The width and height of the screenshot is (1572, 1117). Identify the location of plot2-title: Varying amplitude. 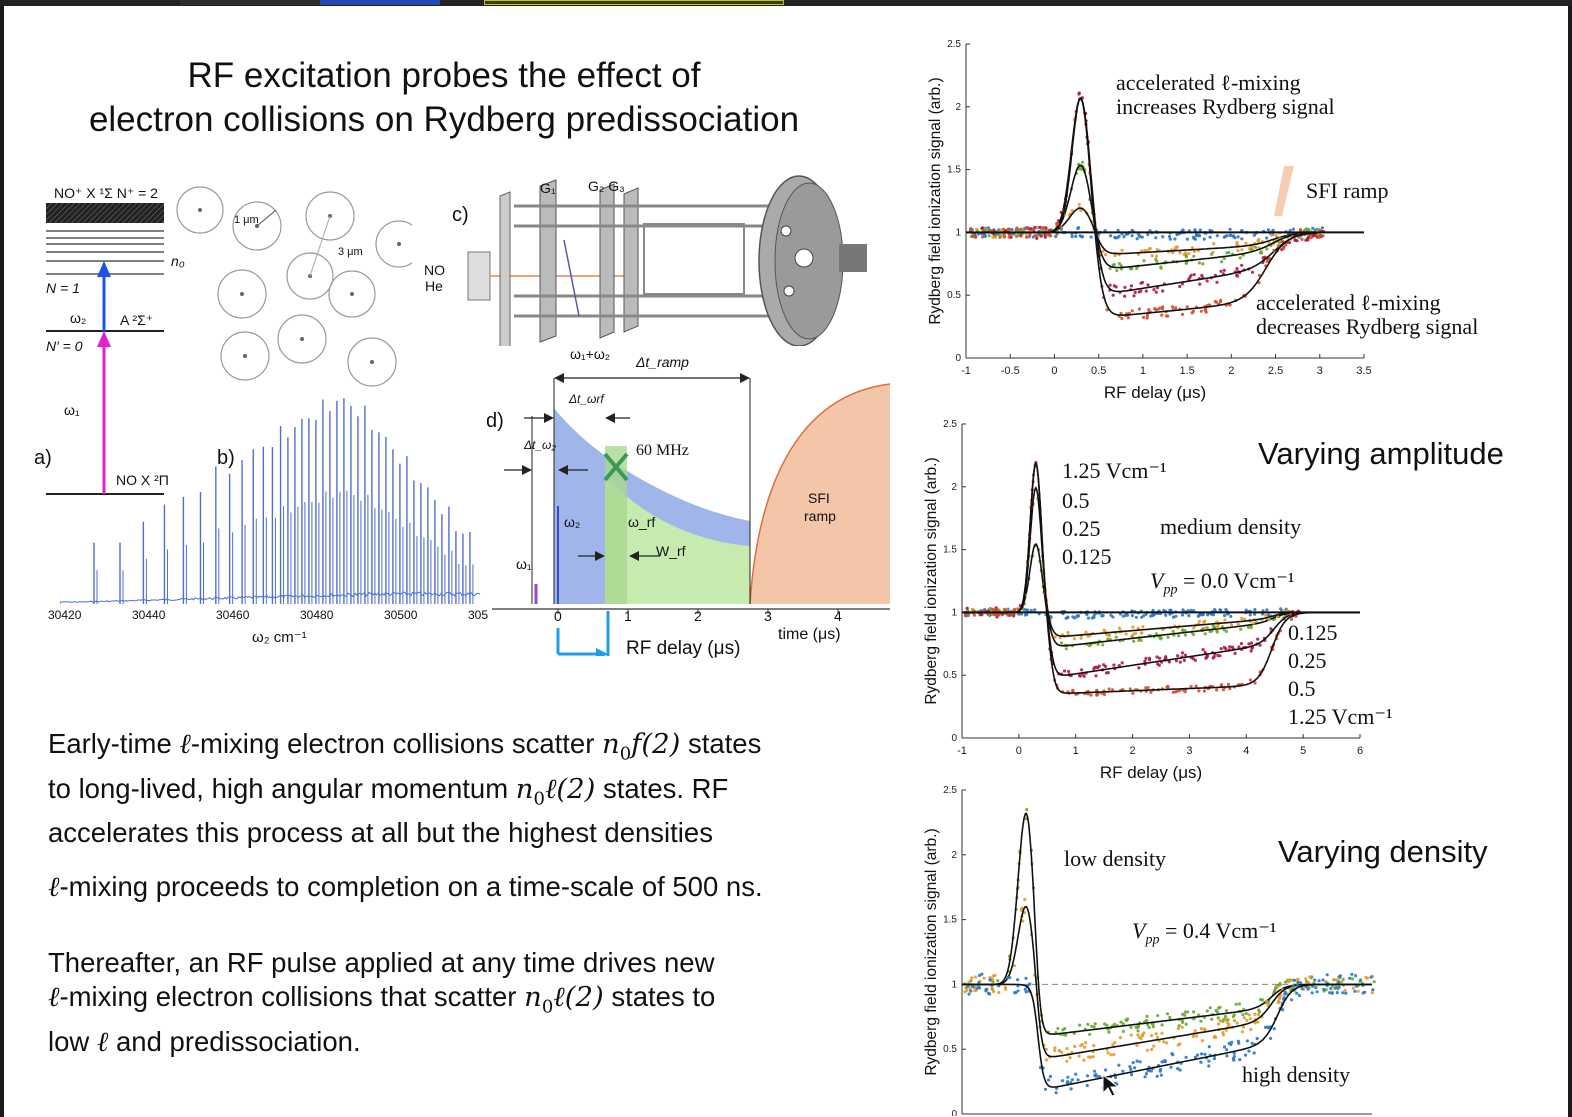
(1381, 453).